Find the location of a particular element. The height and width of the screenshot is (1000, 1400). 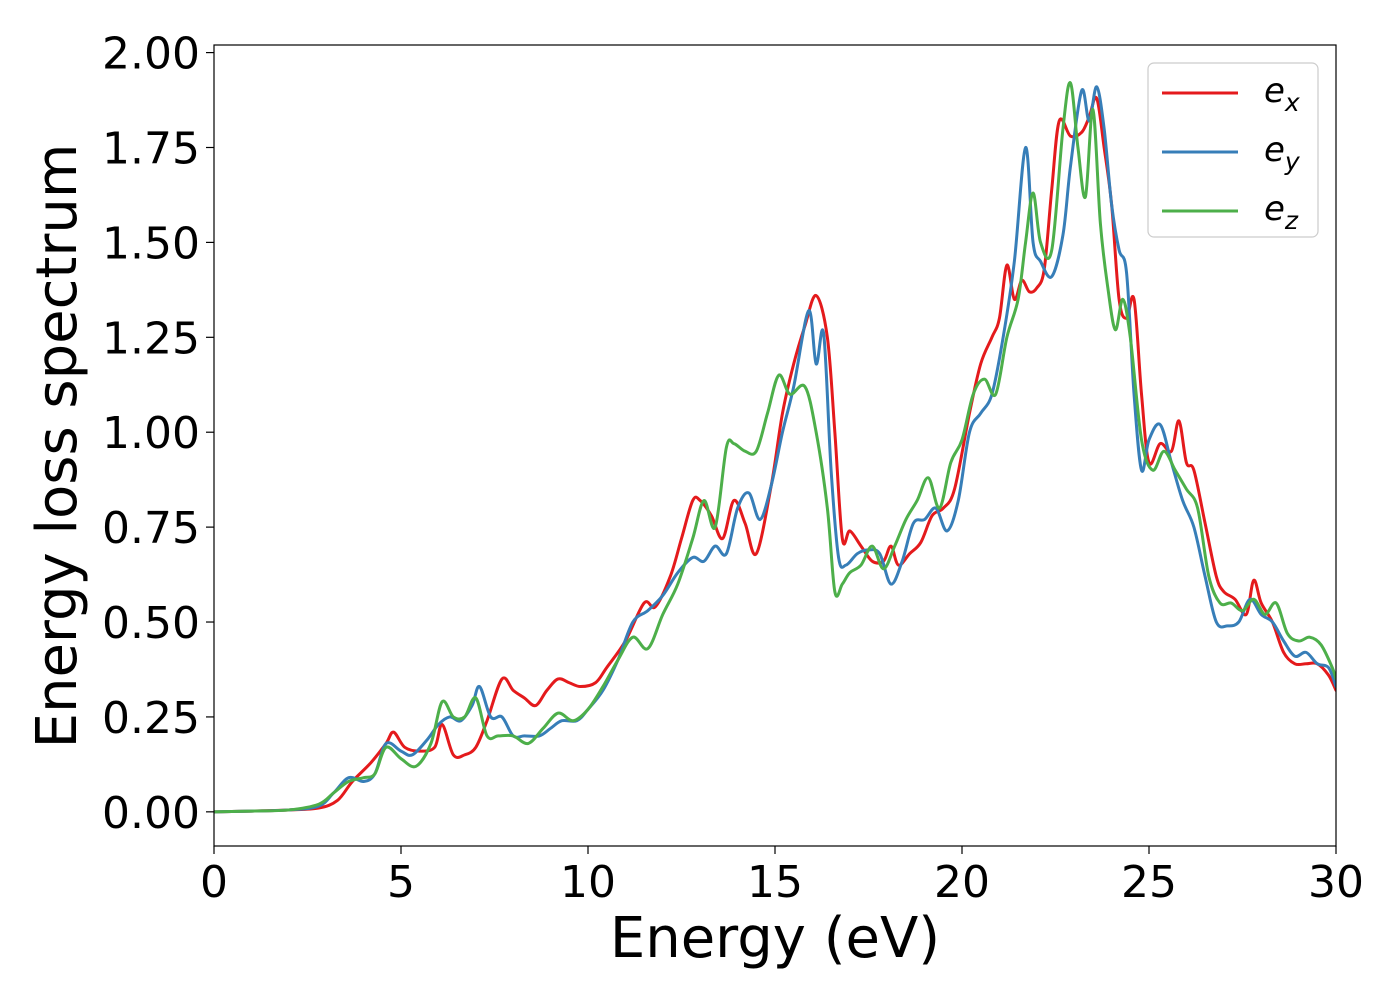

legend: ex ey ez is located at coordinates (1233, 150).